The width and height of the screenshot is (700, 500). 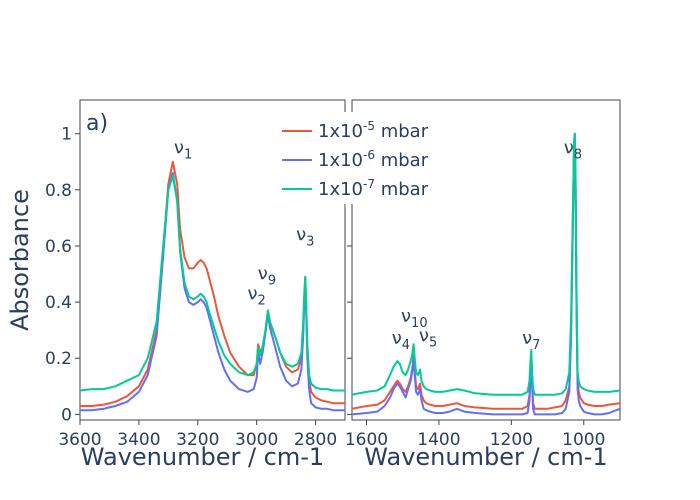 What do you see at coordinates (138, 440) in the screenshot?
I see `x-tick-label: 3400` at bounding box center [138, 440].